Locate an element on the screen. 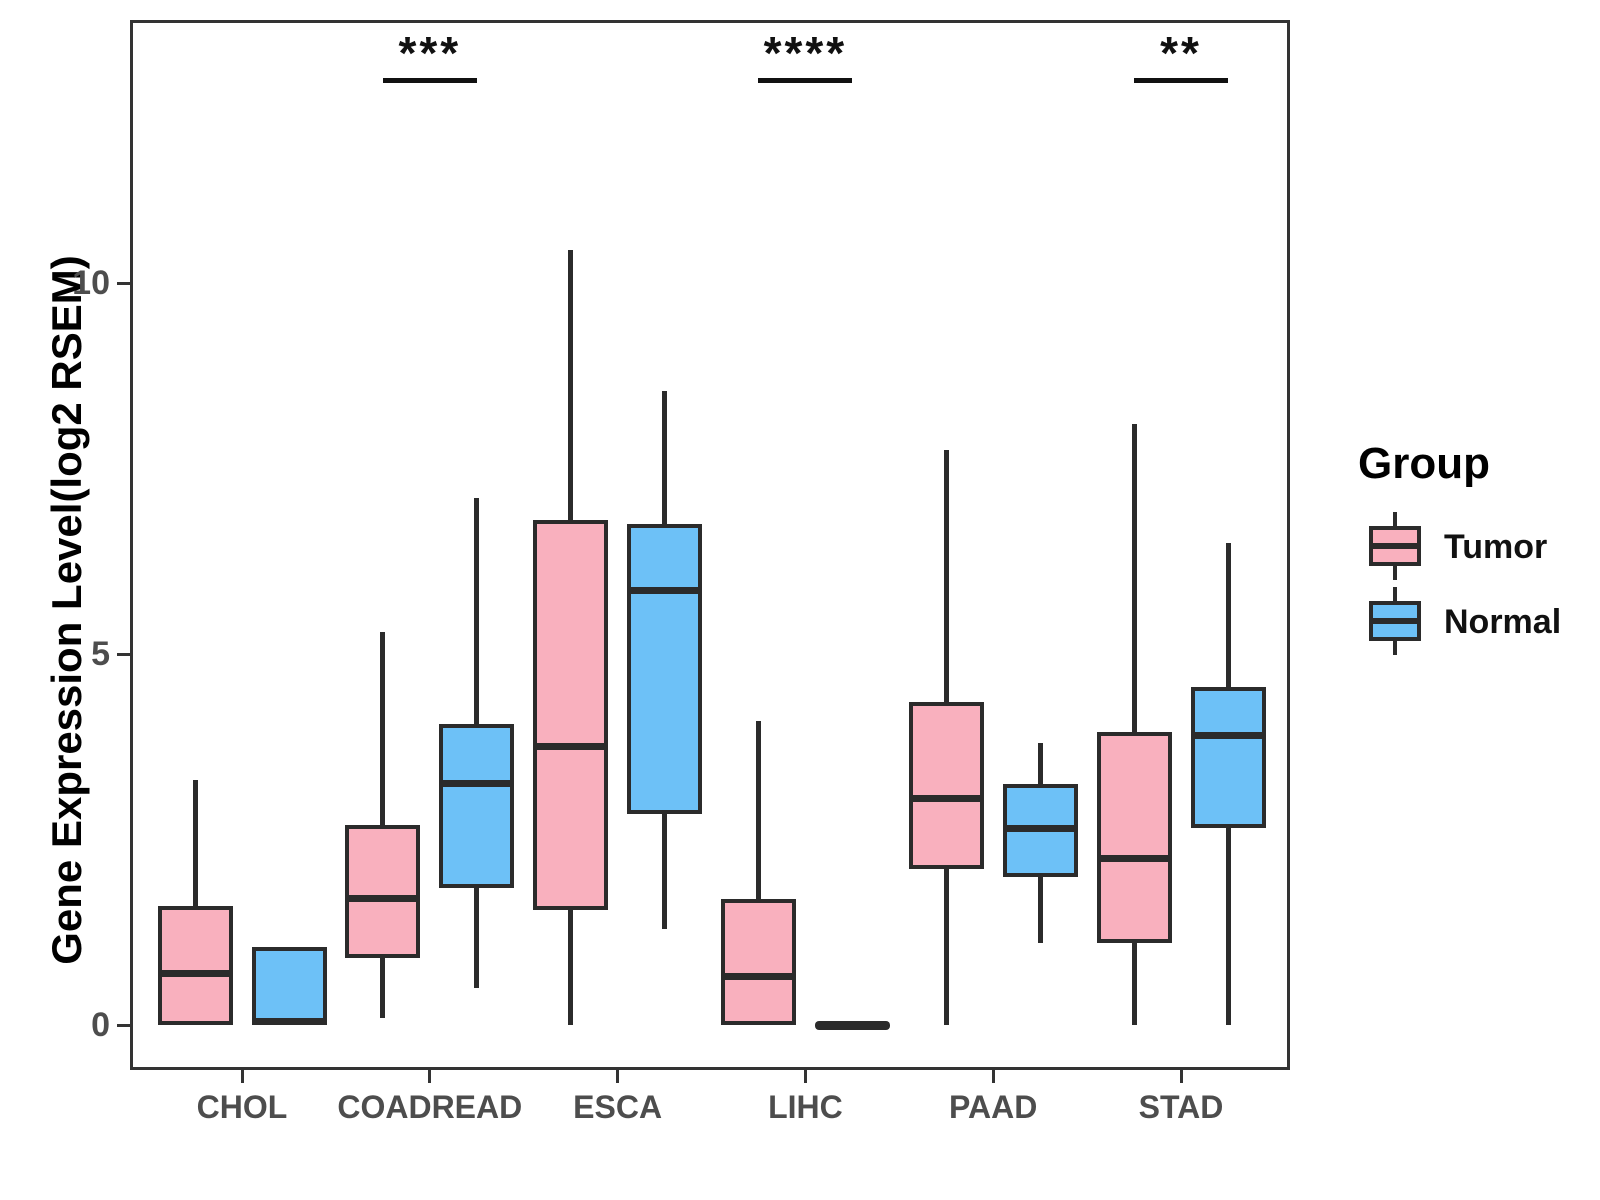 The height and width of the screenshot is (1200, 1600). median-ESCA-Normal is located at coordinates (665, 591).